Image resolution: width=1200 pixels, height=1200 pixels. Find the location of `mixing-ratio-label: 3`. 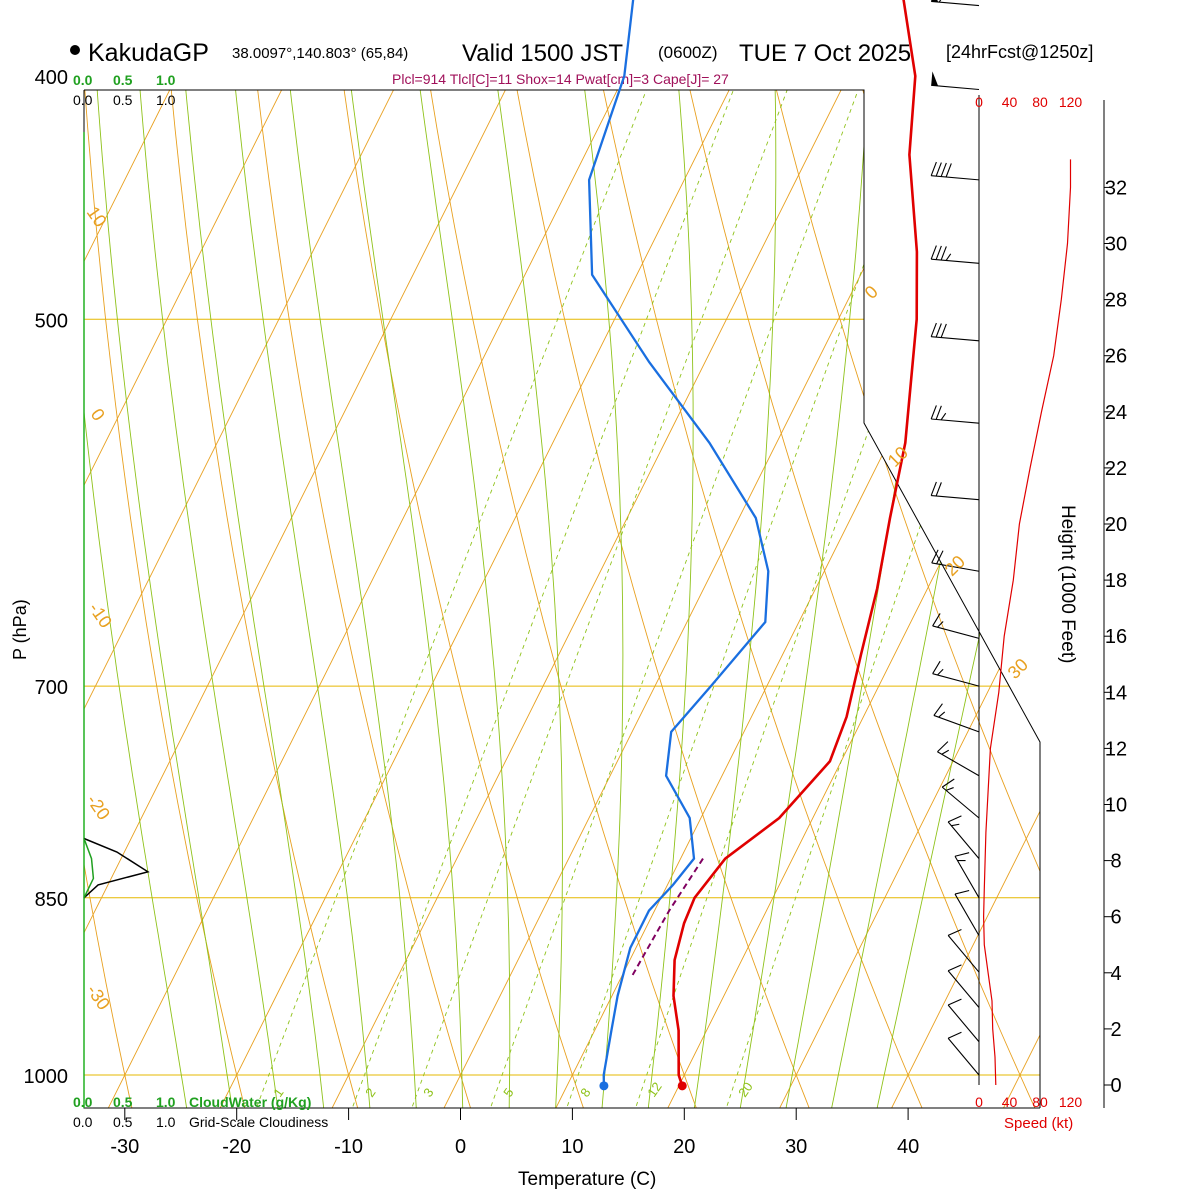

mixing-ratio-label: 3 is located at coordinates (428, 1092).